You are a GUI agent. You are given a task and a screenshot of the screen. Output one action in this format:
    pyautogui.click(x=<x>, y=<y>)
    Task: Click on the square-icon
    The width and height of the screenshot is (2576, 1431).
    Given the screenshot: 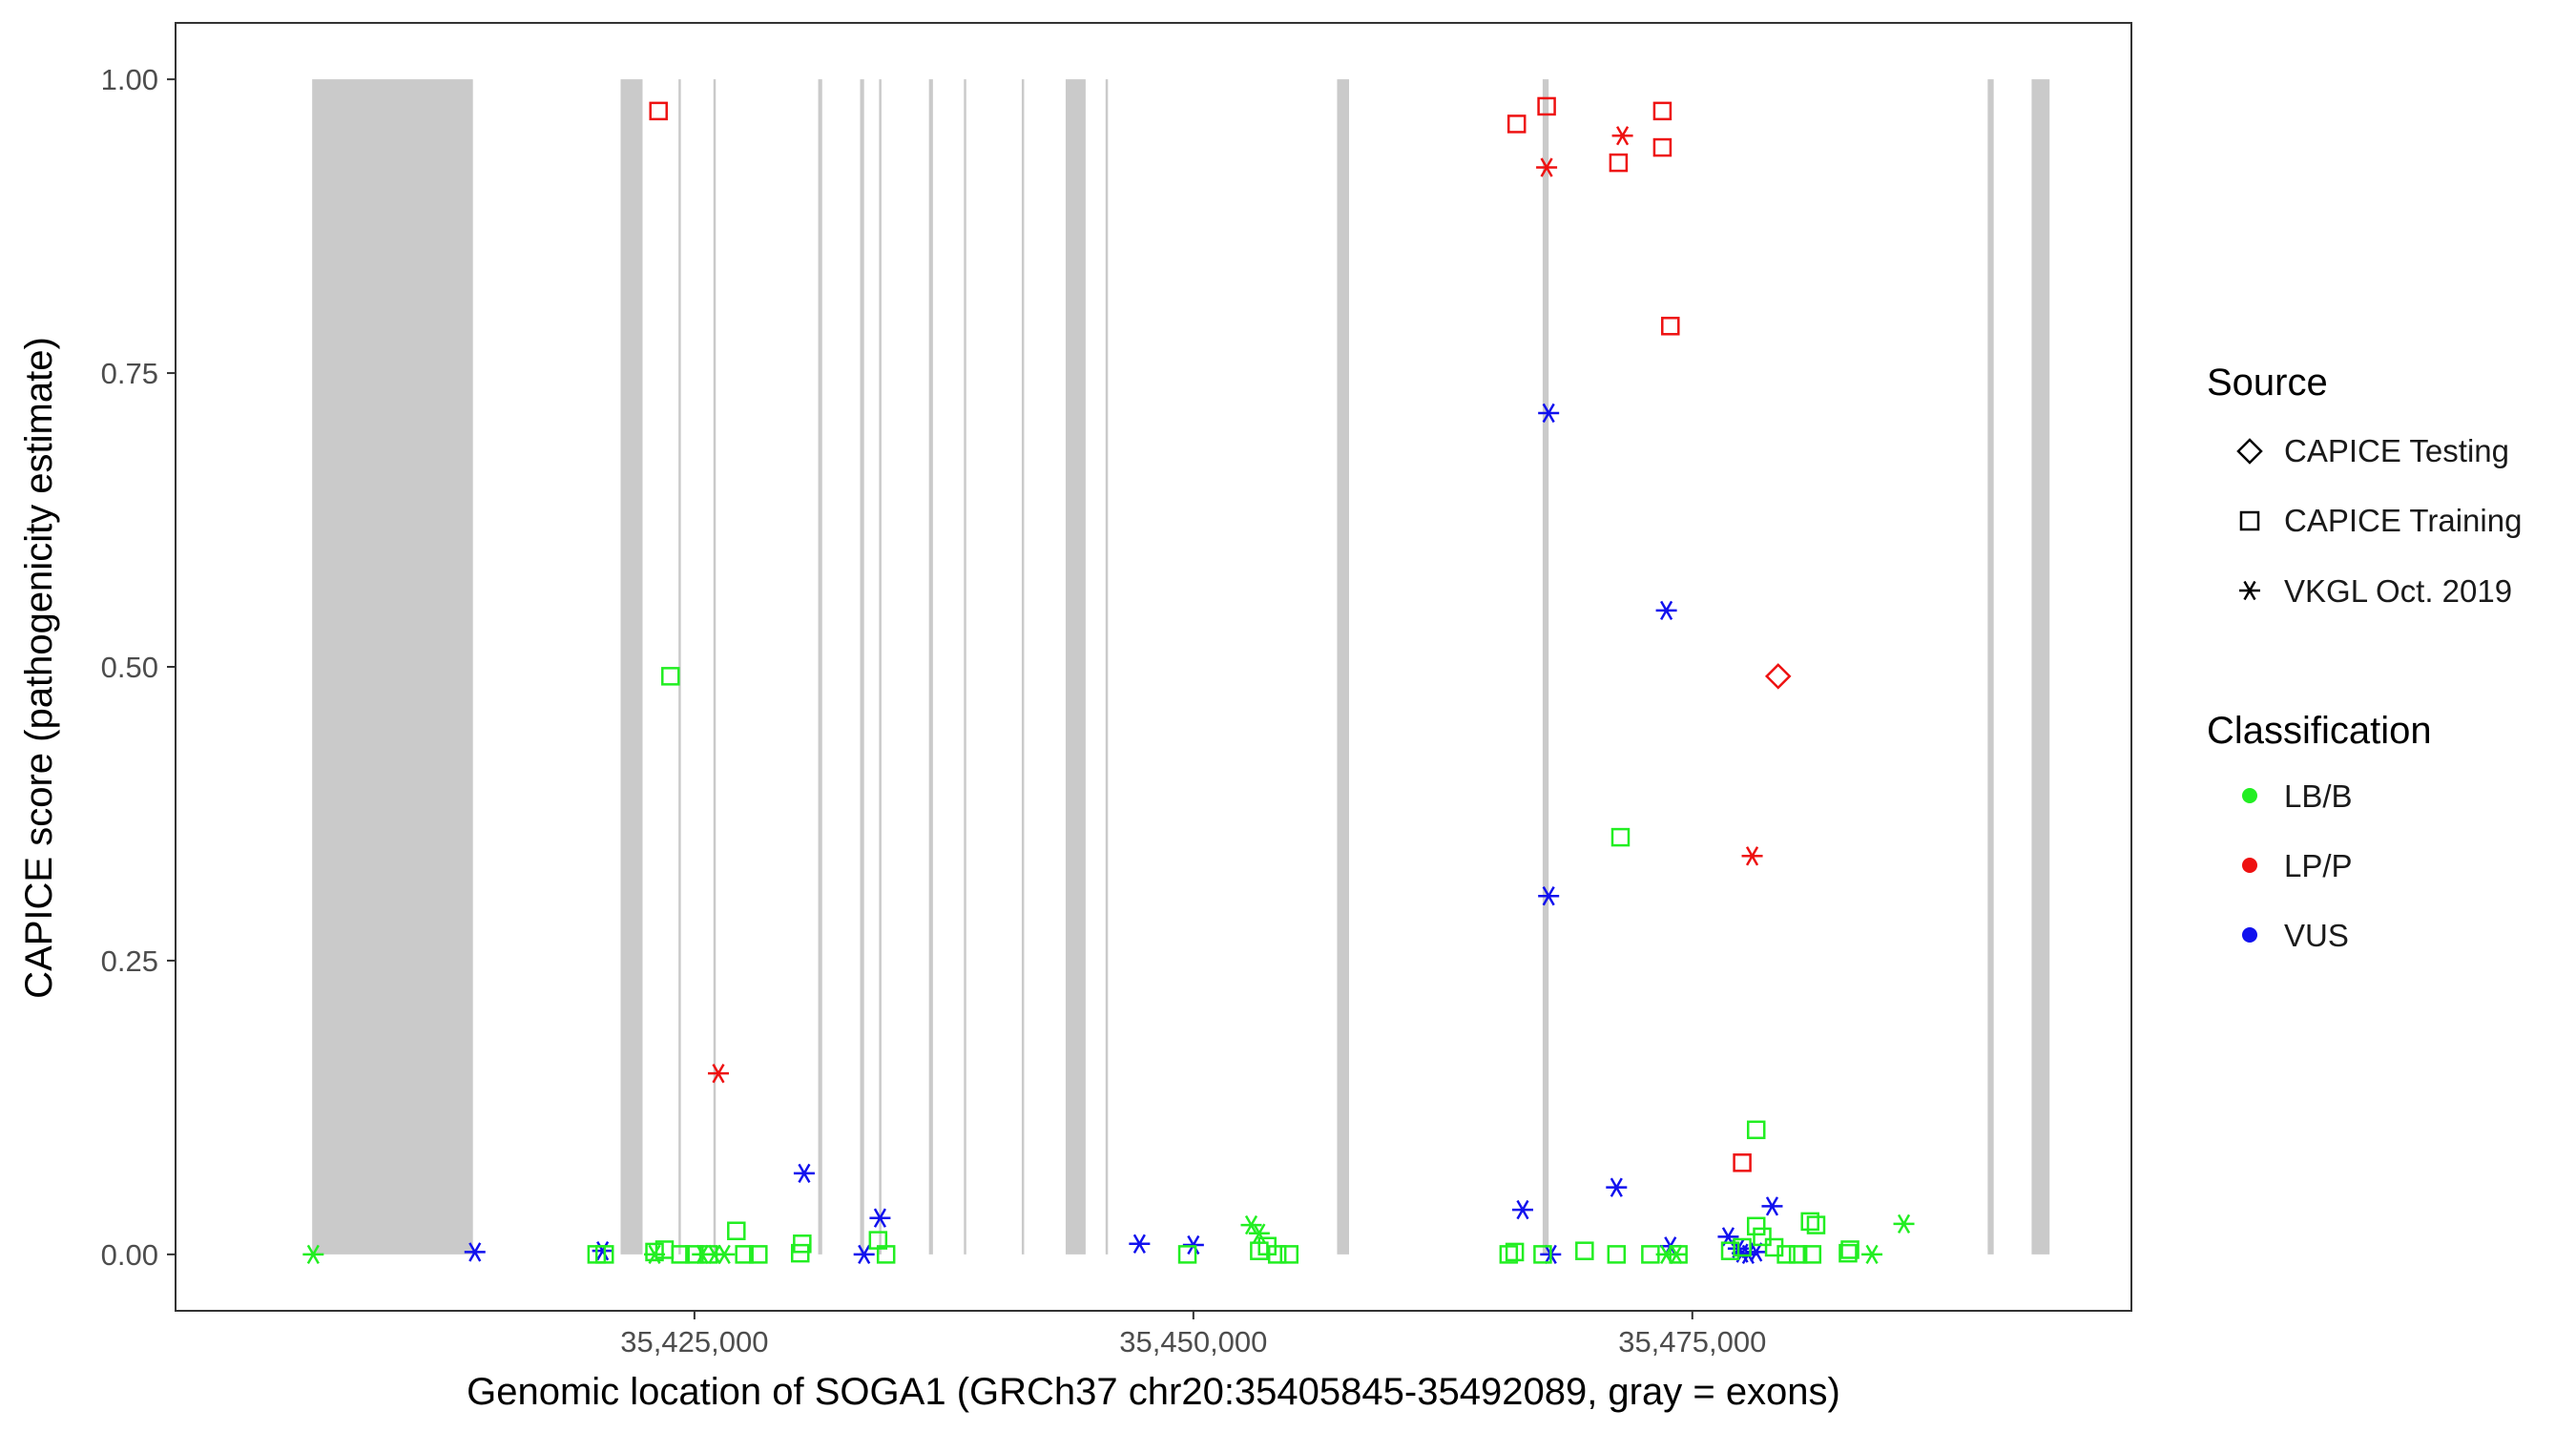 What is the action you would take?
    pyautogui.click(x=2249, y=520)
    